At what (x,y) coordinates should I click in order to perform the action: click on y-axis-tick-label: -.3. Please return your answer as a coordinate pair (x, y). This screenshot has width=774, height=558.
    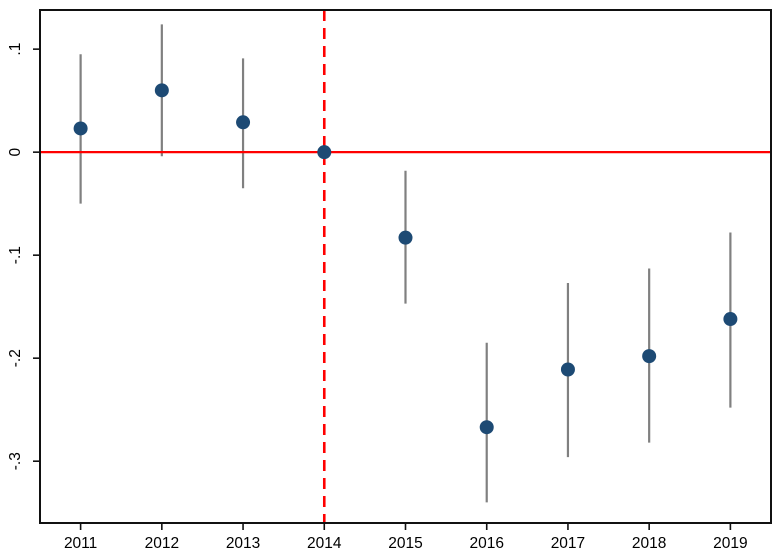
    Looking at the image, I should click on (15, 461).